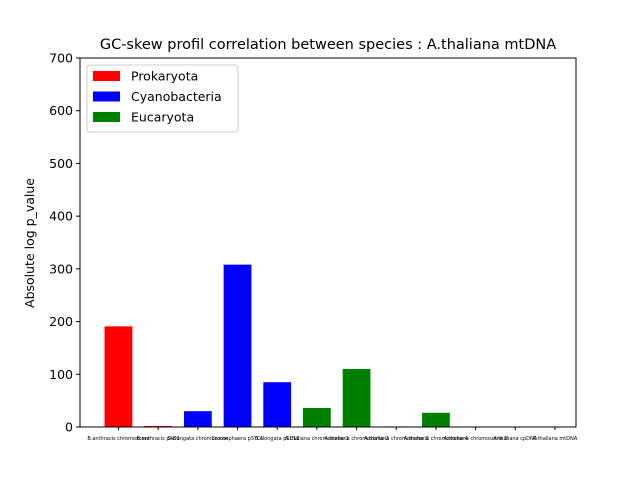  What do you see at coordinates (61, 110) in the screenshot?
I see `y-tick-label-6: 600` at bounding box center [61, 110].